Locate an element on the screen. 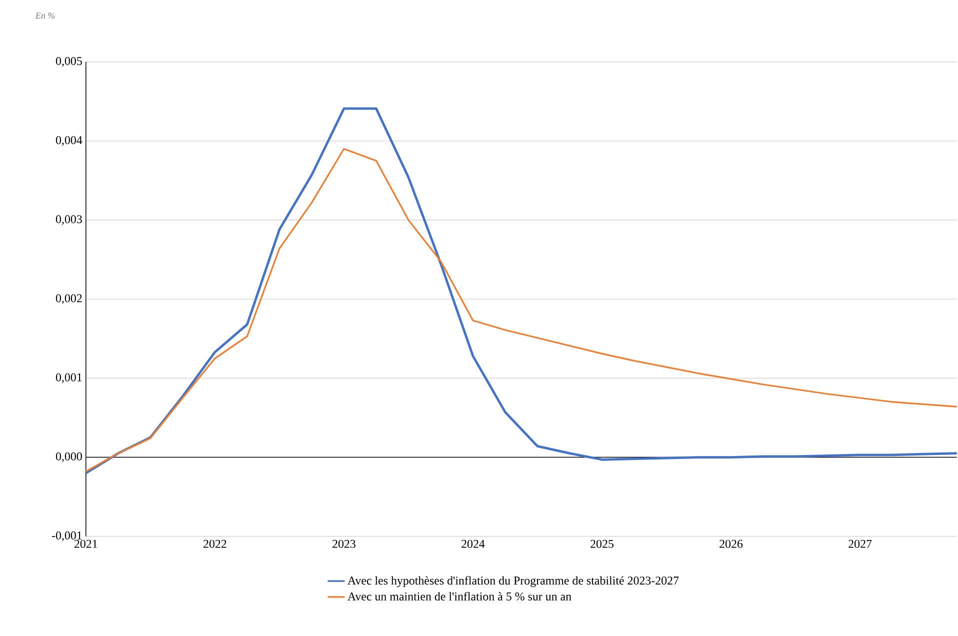 The image size is (958, 636). x-tick-label: 2022 is located at coordinates (215, 544).